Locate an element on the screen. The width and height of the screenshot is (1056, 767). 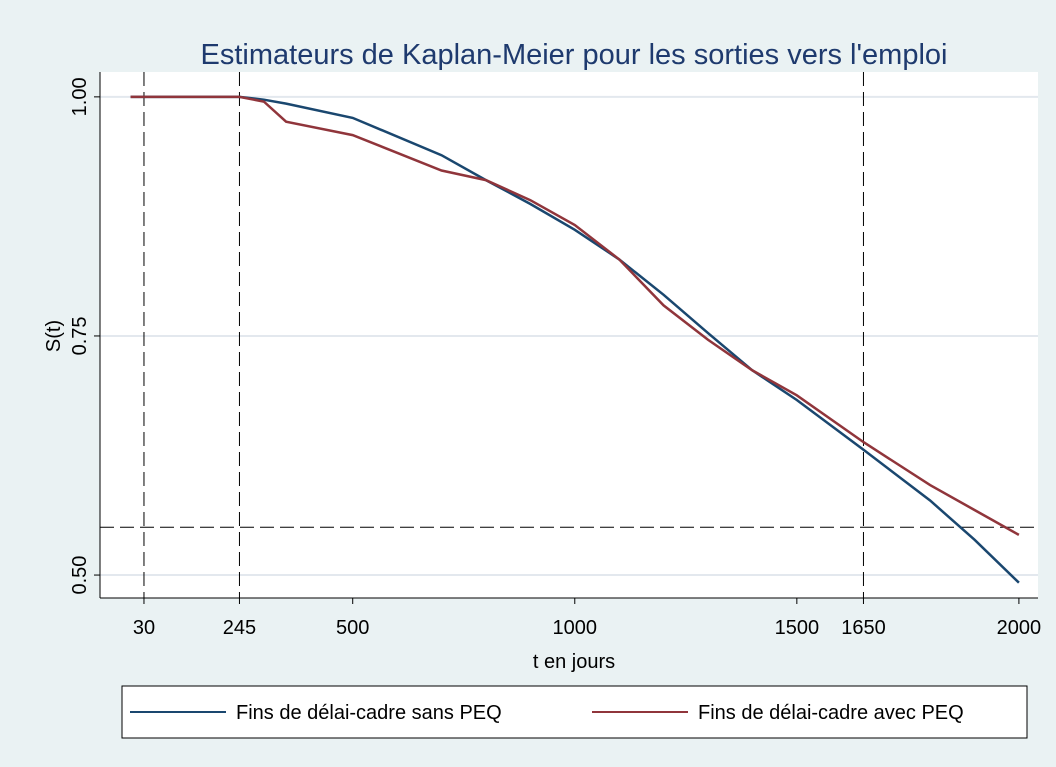
x-axis-label: t en jours is located at coordinates (574, 662).